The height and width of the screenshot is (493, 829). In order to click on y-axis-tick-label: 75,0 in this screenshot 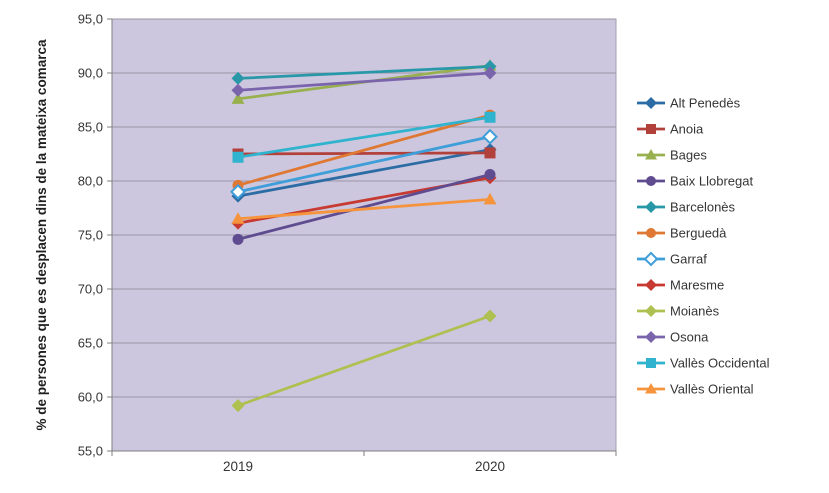, I will do `click(90, 235)`.